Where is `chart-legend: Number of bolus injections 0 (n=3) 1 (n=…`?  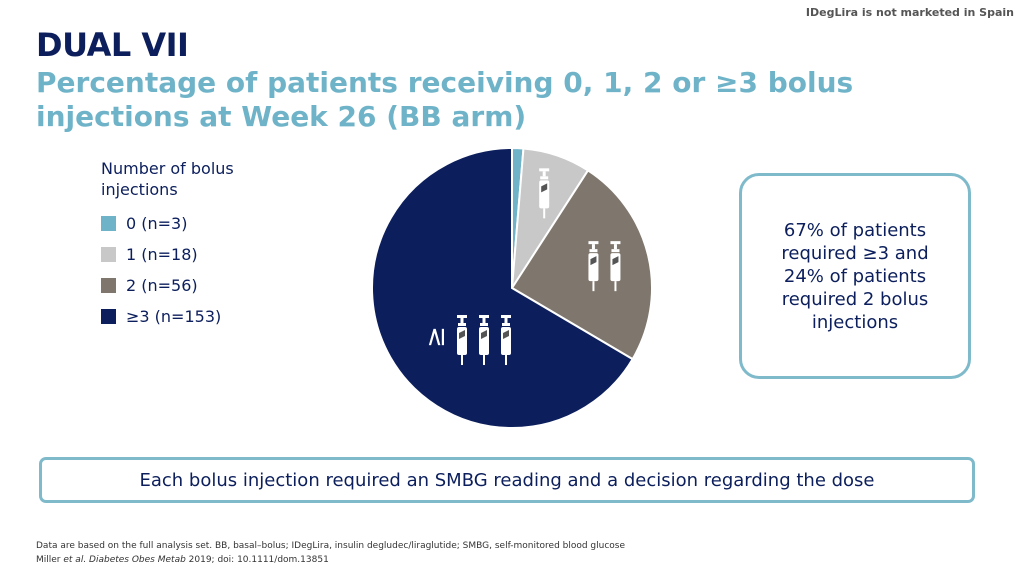 chart-legend: Number of bolus injections 0 (n=3) 1 (n=… is located at coordinates (186, 245).